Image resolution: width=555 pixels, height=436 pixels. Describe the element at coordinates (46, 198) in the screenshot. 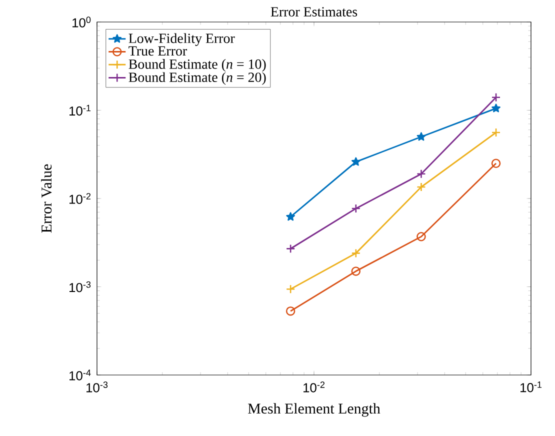

I see `y-axis-title: Error Value` at that location.